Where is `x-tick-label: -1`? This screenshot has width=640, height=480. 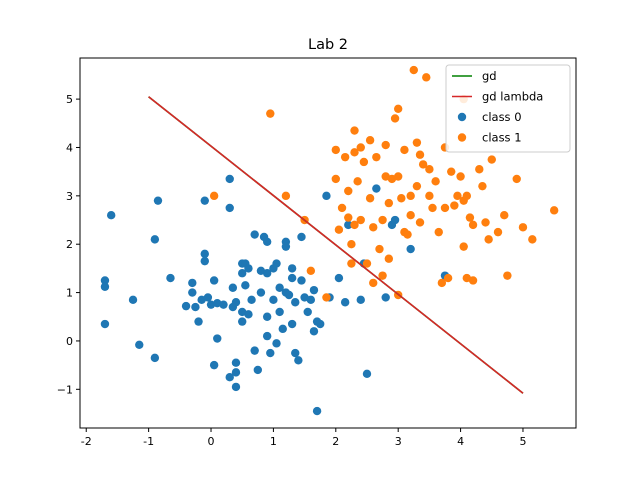 x-tick-label: -1 is located at coordinates (148, 441).